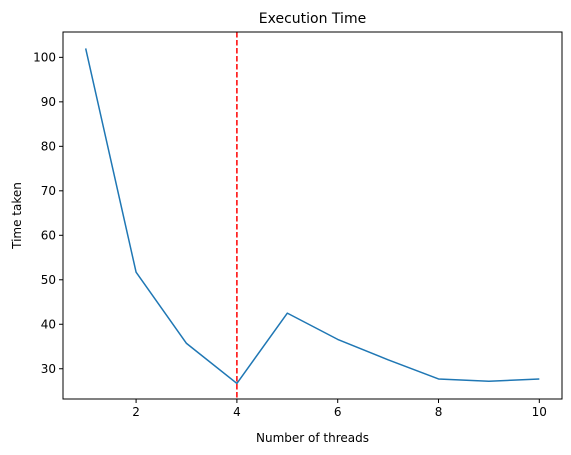 This screenshot has width=571, height=455. I want to click on x-axis-label: Number of threads, so click(312, 438).